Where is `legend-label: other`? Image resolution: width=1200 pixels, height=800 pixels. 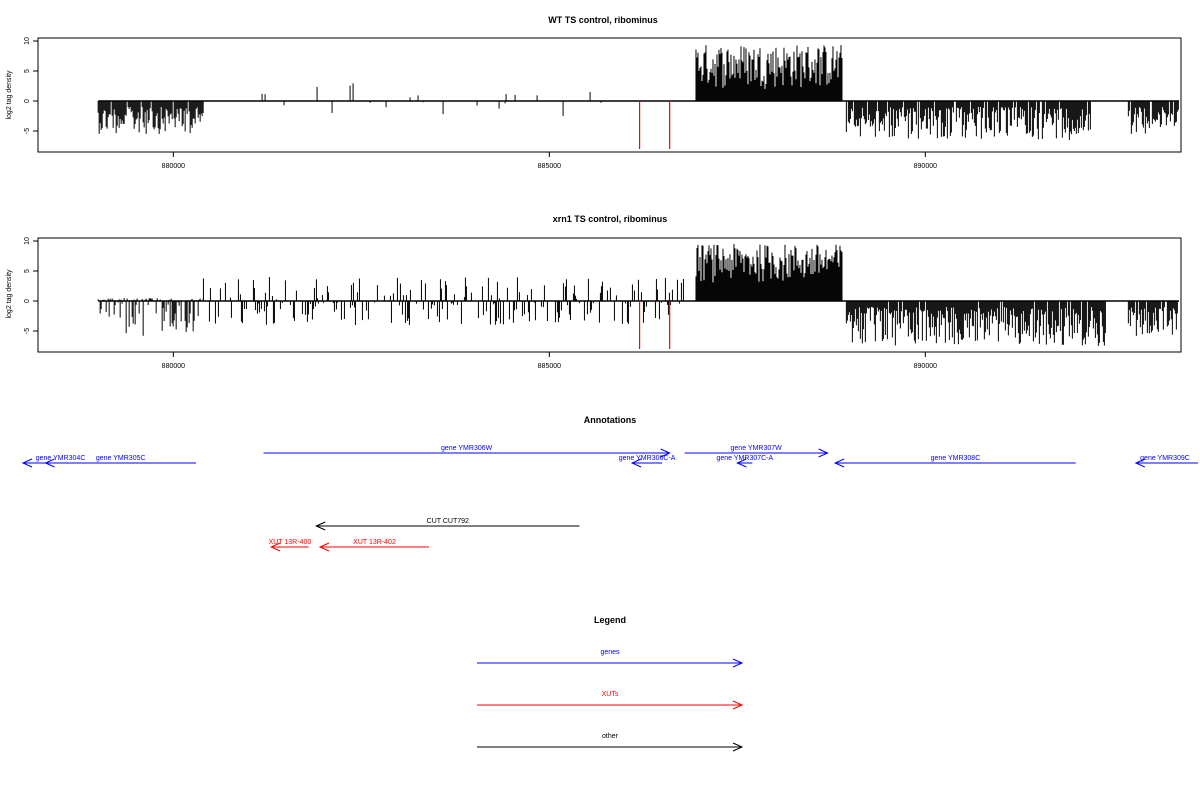 legend-label: other is located at coordinates (610, 736).